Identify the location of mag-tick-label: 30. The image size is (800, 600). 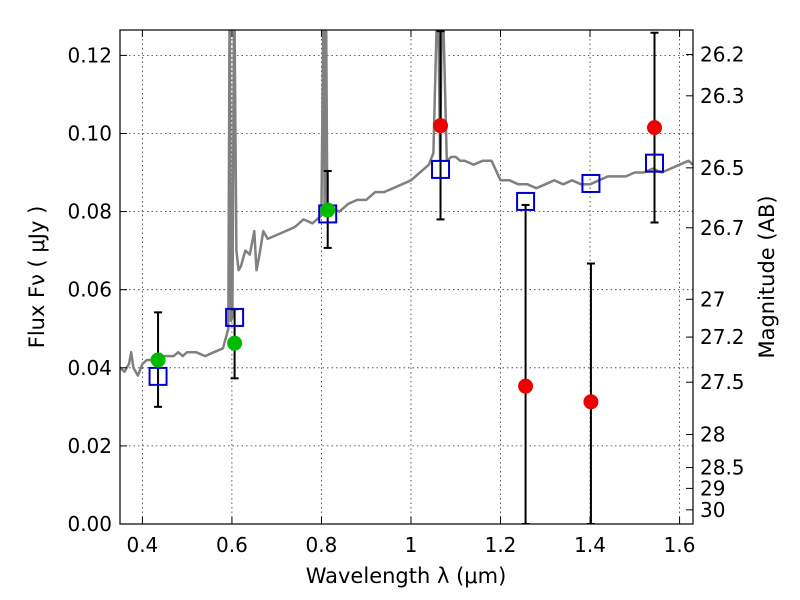
(712, 510).